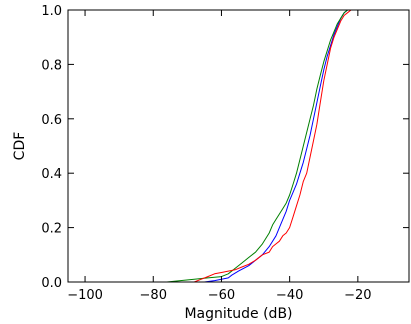  What do you see at coordinates (221, 295) in the screenshot?
I see `x-tick-label: −60` at bounding box center [221, 295].